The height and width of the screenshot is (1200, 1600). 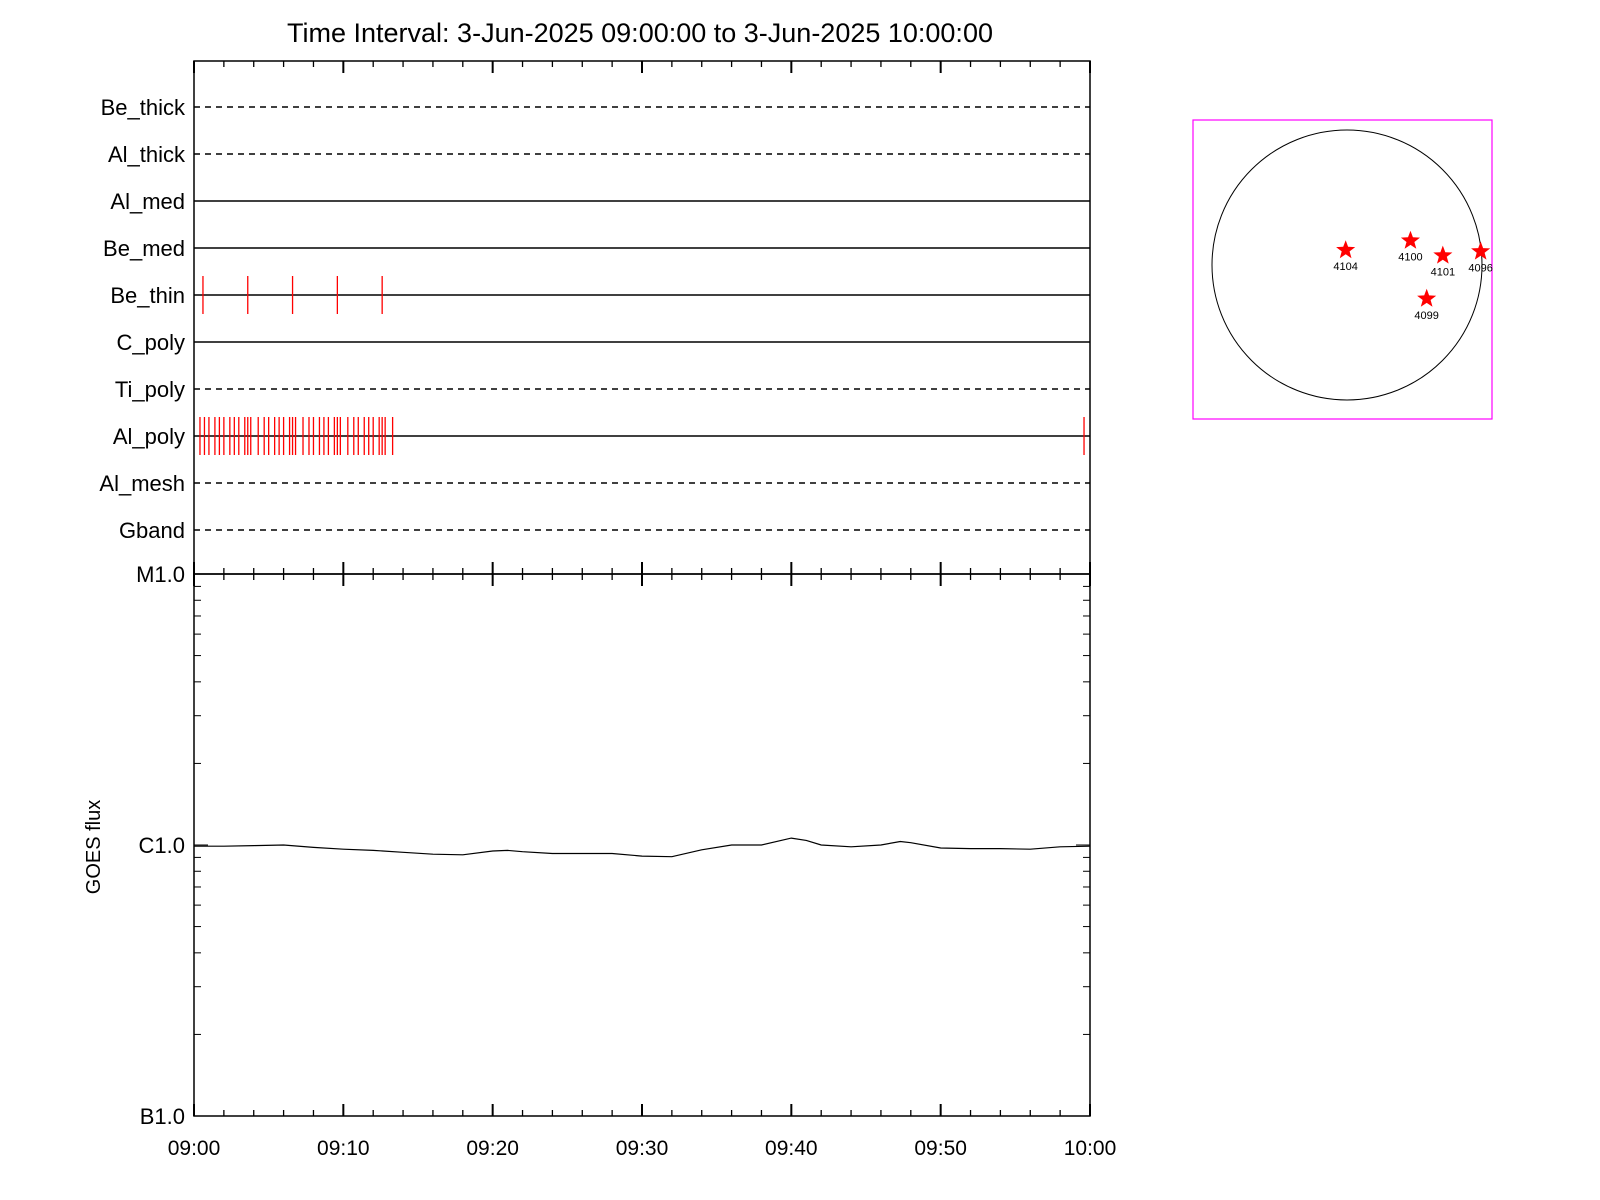 What do you see at coordinates (343, 1148) in the screenshot?
I see `goes-x-tick-label: 09:10` at bounding box center [343, 1148].